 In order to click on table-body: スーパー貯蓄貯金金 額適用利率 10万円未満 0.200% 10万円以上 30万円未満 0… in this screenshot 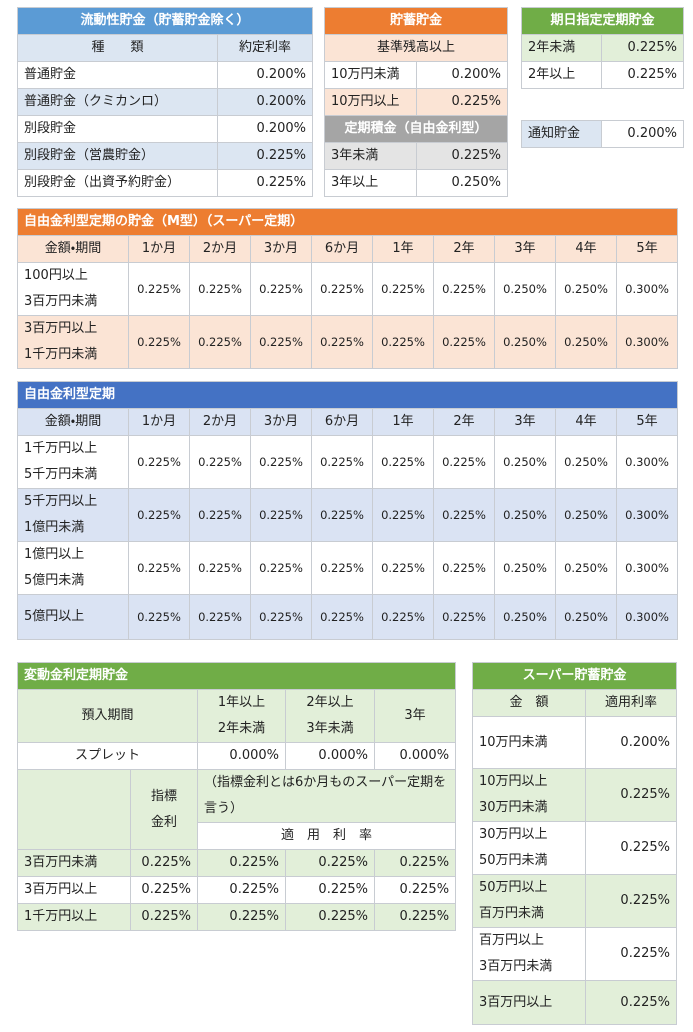, I will do `click(574, 843)`.